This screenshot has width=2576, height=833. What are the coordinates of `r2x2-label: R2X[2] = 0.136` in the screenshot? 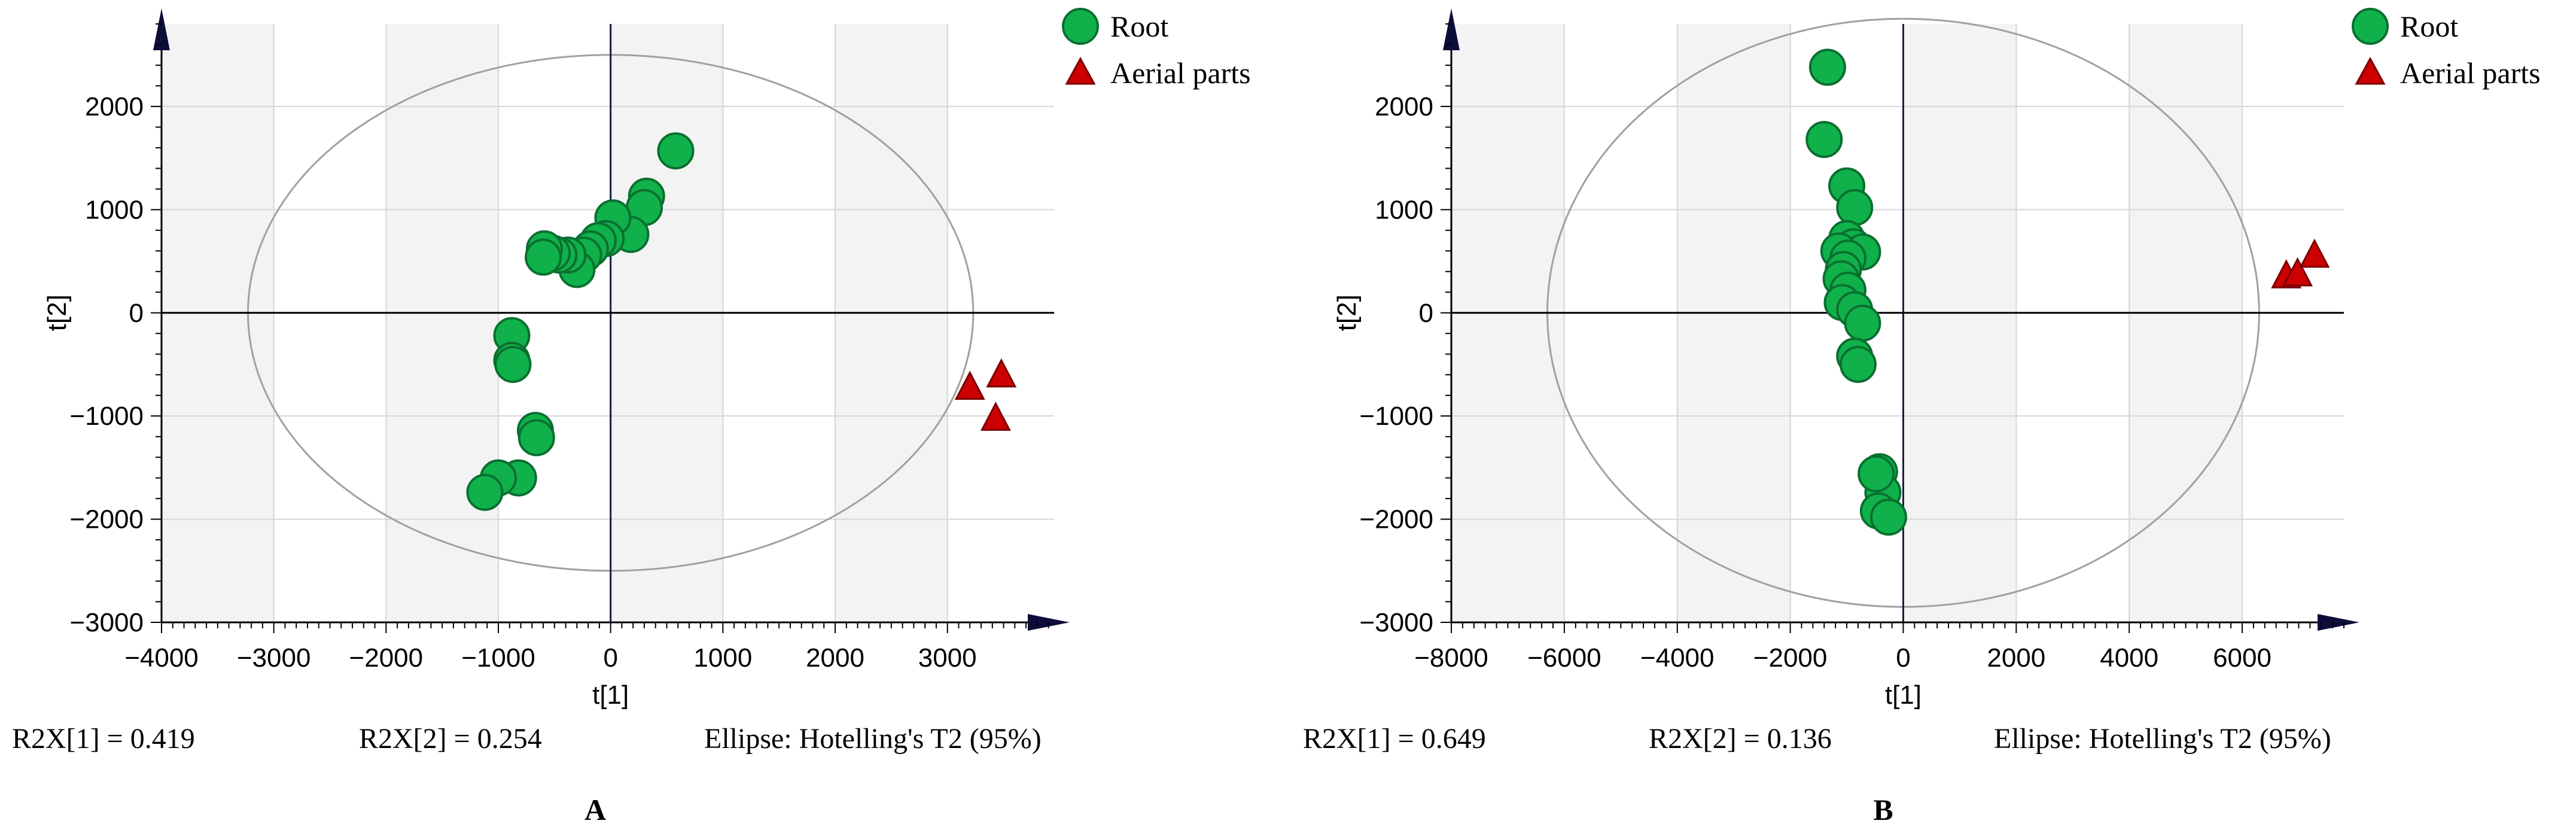 It's located at (1740, 739).